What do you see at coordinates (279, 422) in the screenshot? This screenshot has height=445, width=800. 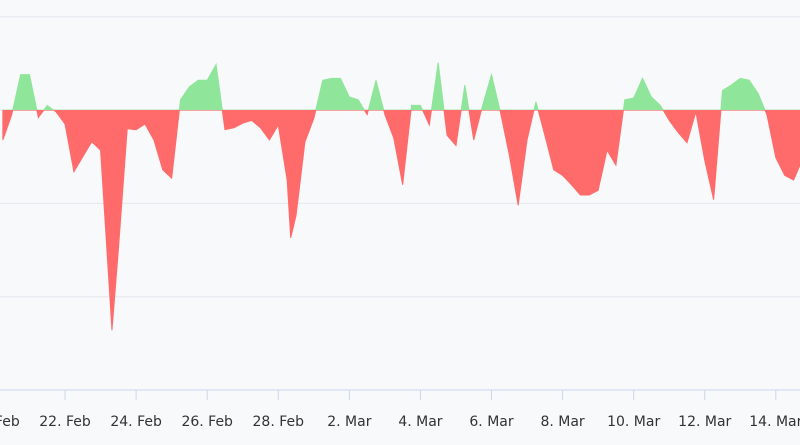 I see `x-tick-label: 28. Feb` at bounding box center [279, 422].